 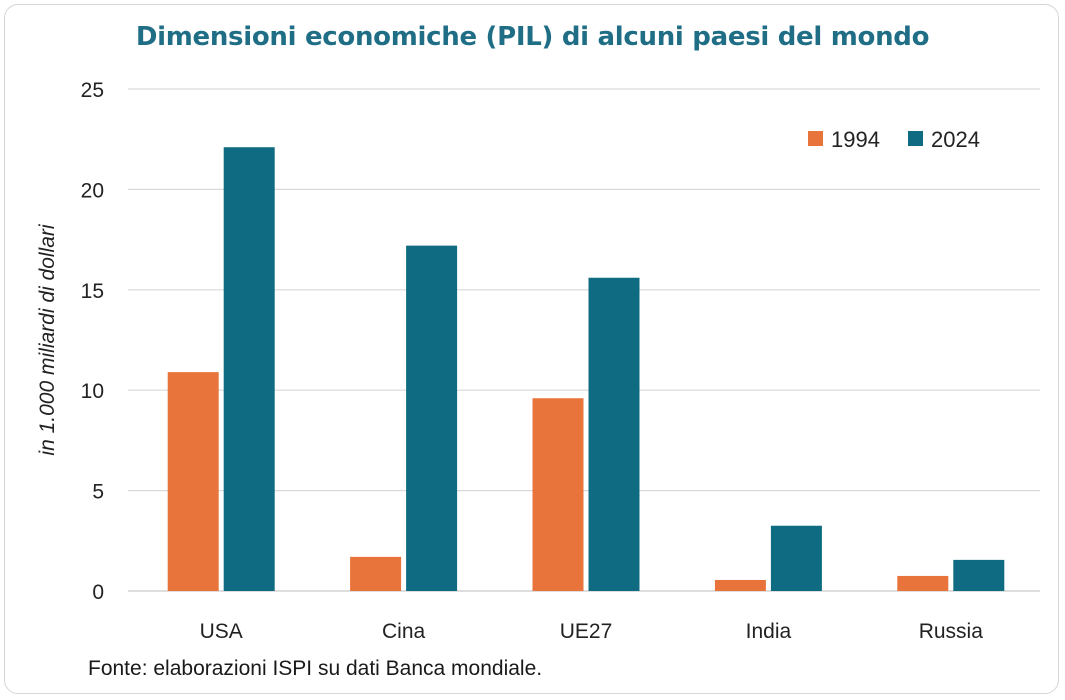 What do you see at coordinates (855, 139) in the screenshot?
I see `legend-label-1994: 1994` at bounding box center [855, 139].